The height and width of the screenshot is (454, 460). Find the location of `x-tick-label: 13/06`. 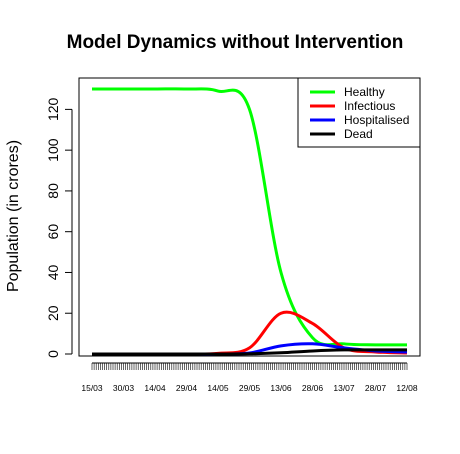

x-tick-label: 13/06 is located at coordinates (281, 388).